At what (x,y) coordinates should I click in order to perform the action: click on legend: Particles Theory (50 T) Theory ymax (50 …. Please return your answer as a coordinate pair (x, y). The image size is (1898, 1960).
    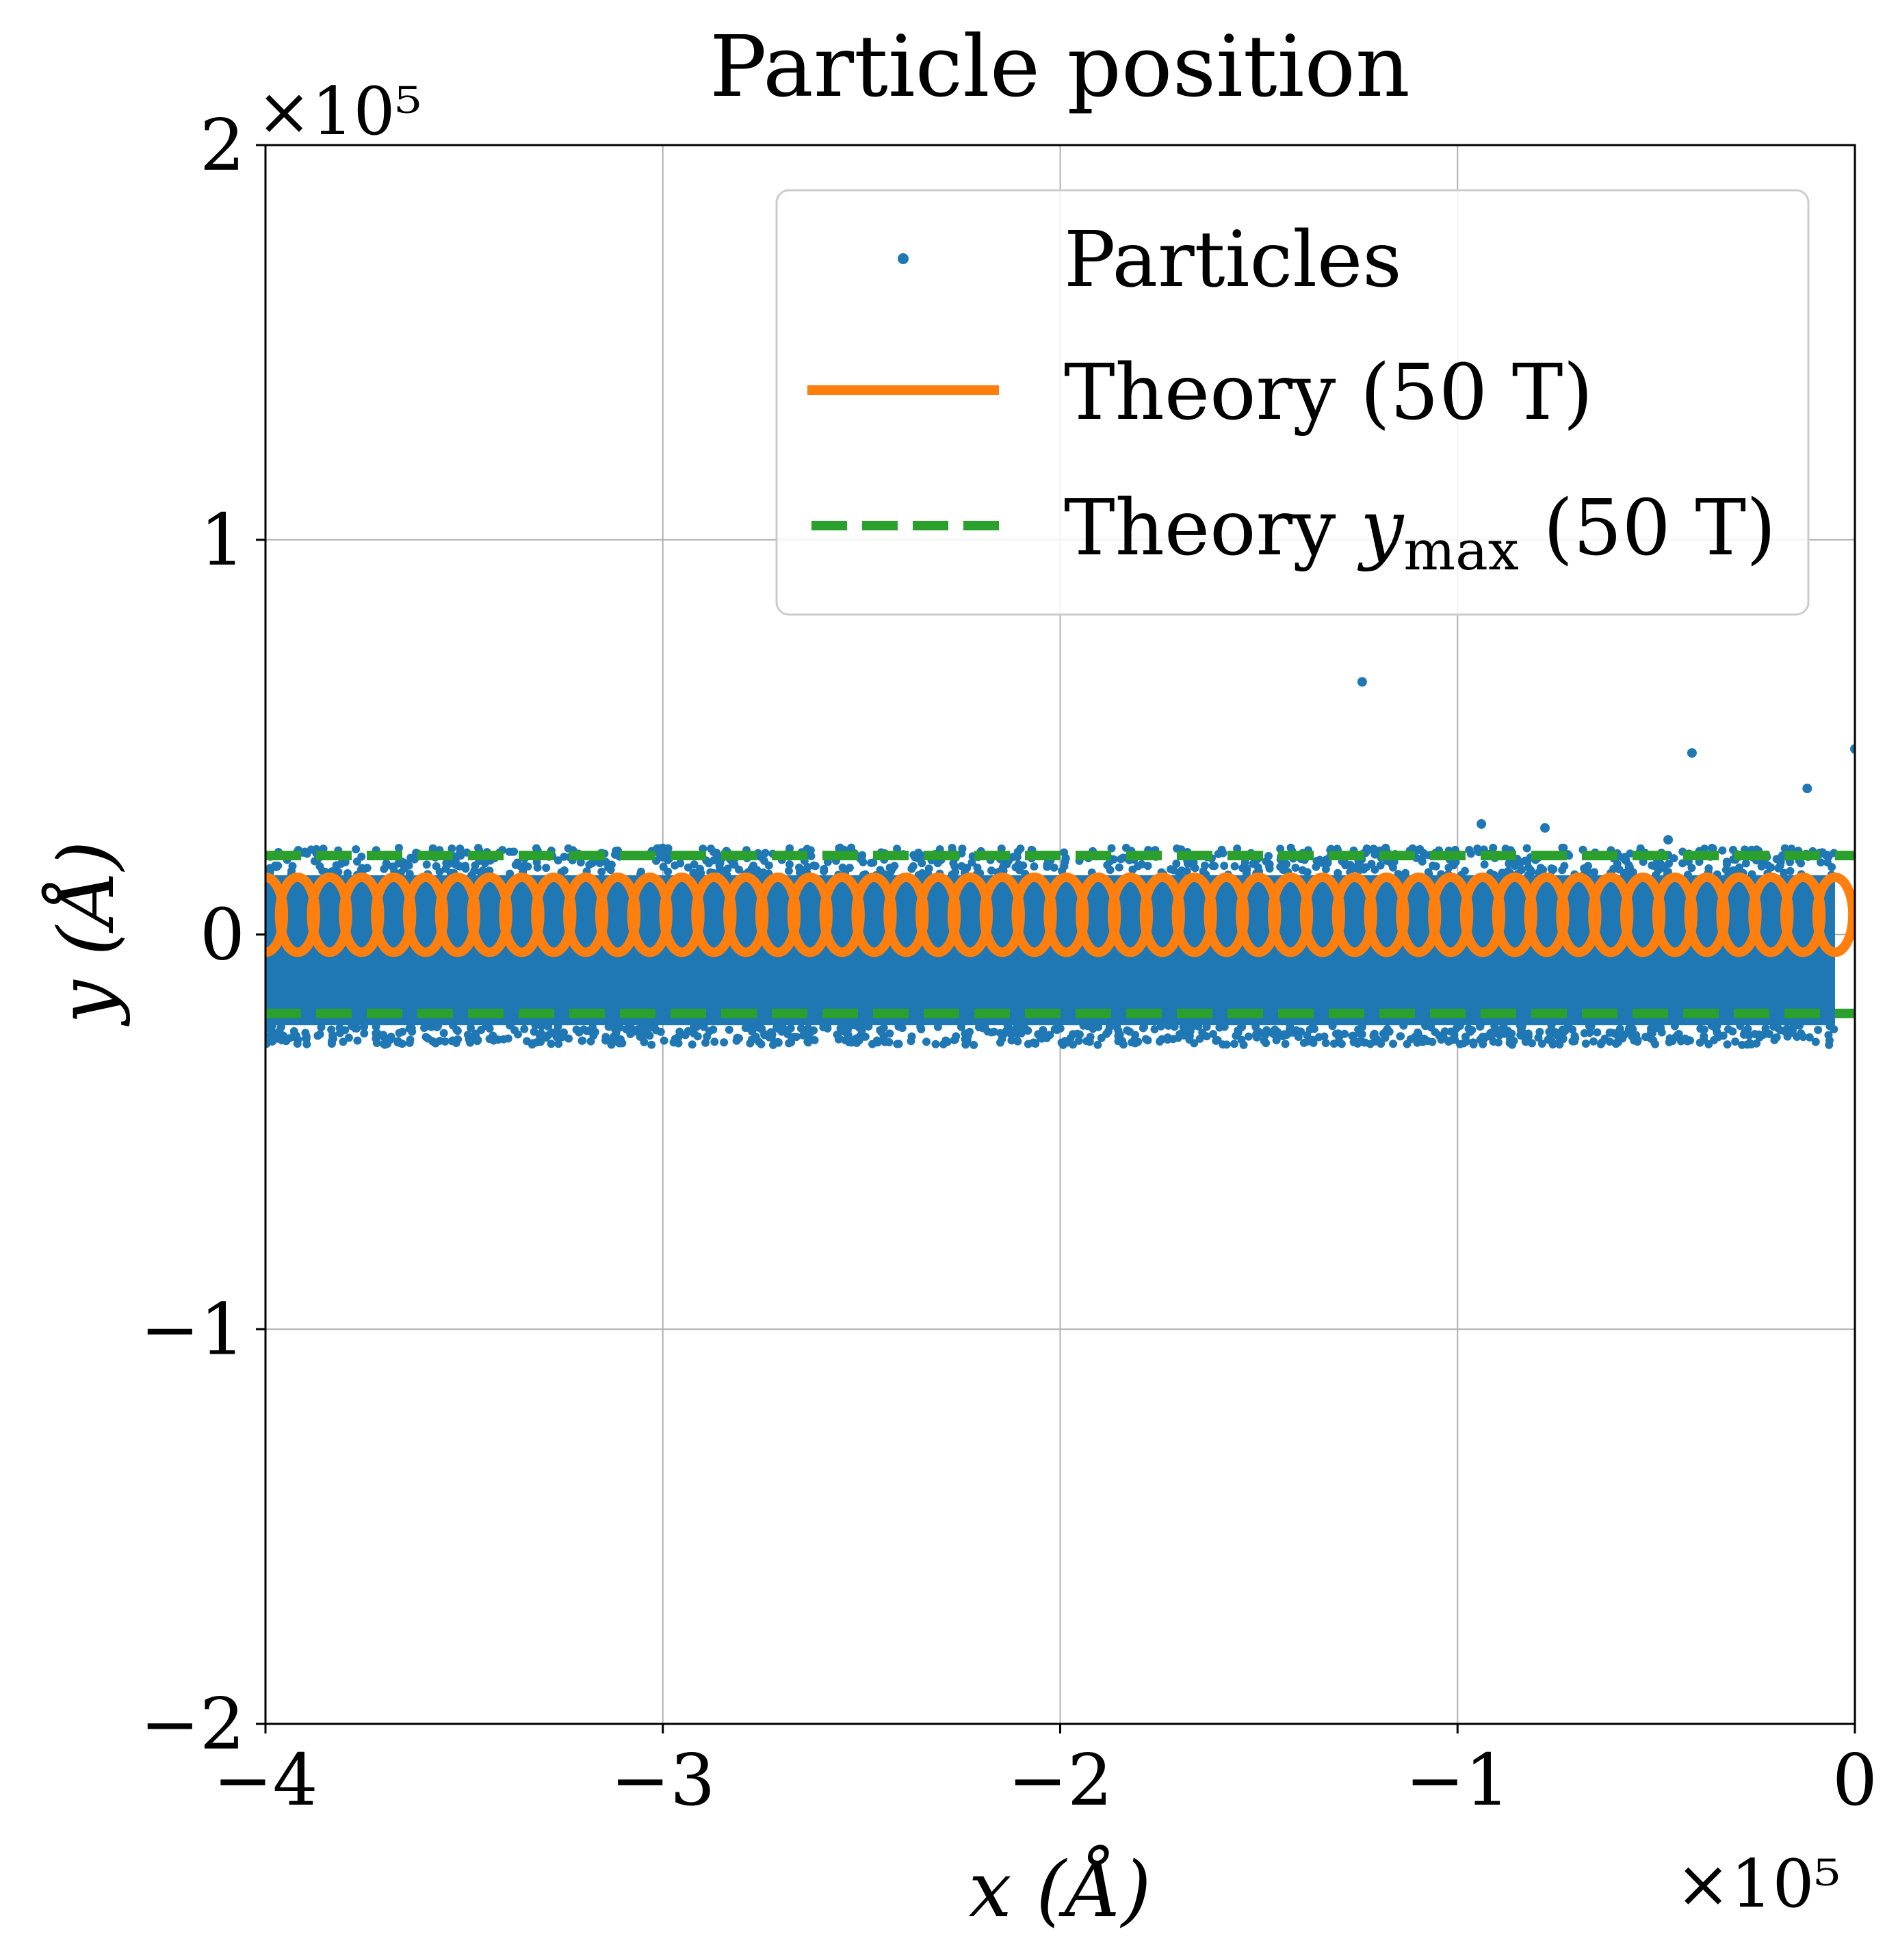
    Looking at the image, I should click on (1292, 402).